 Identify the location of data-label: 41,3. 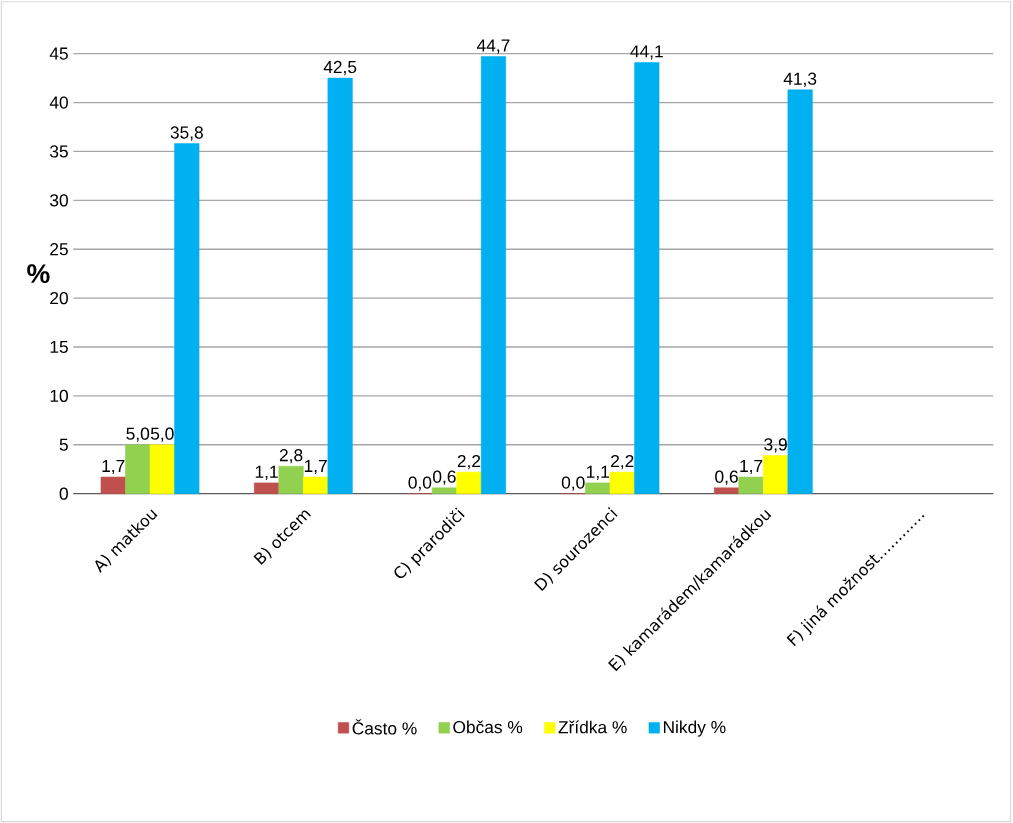
(800, 79).